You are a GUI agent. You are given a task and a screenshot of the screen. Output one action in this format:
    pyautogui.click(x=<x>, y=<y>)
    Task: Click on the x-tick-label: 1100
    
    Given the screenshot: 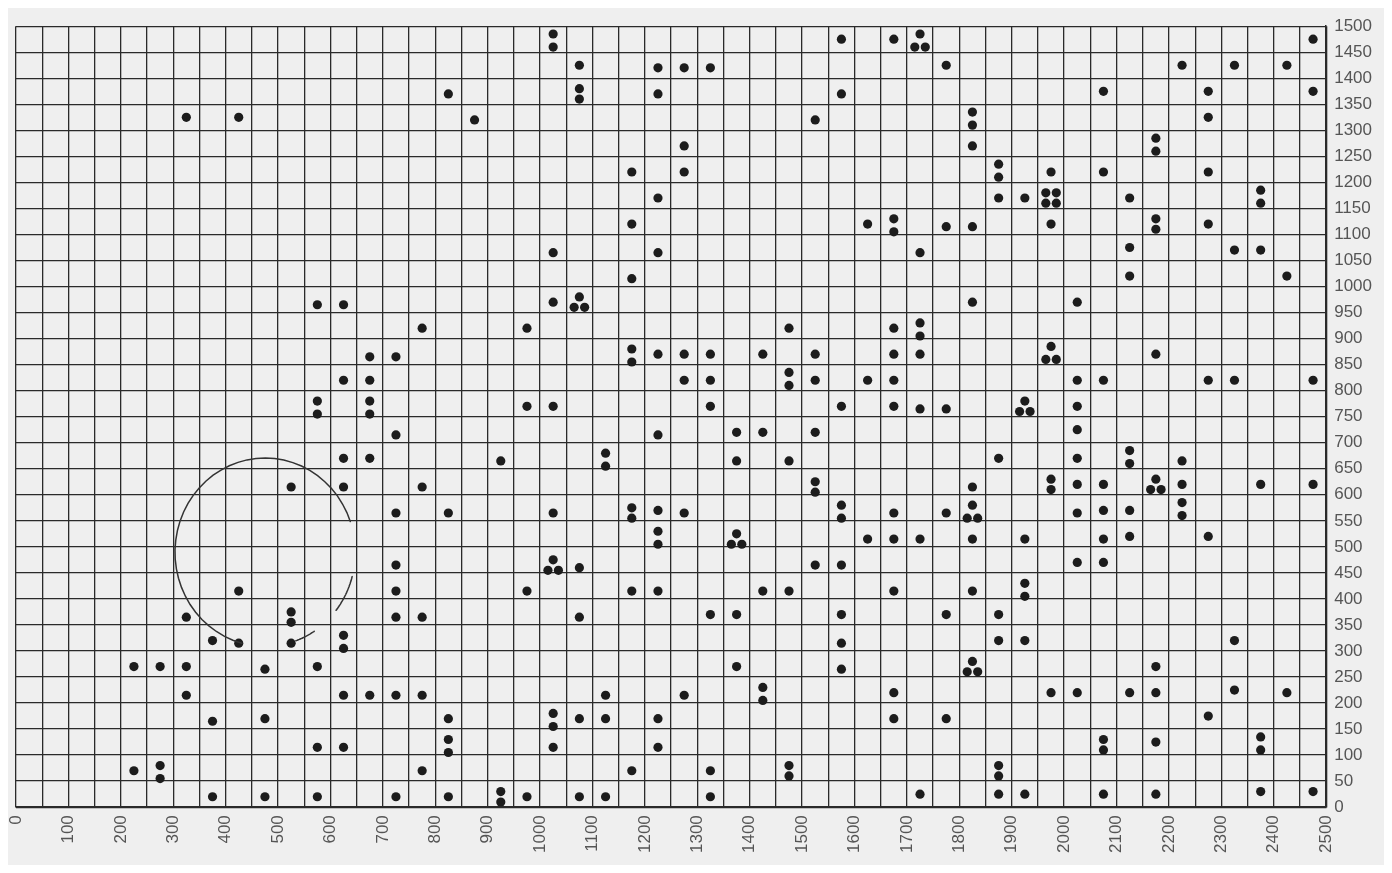 What is the action you would take?
    pyautogui.click(x=592, y=833)
    